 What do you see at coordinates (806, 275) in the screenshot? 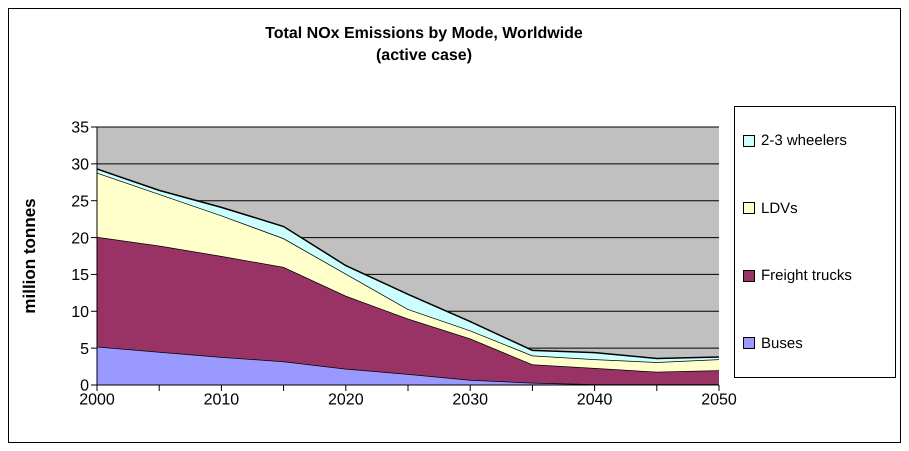
I see `legend-label: Freight trucks` at bounding box center [806, 275].